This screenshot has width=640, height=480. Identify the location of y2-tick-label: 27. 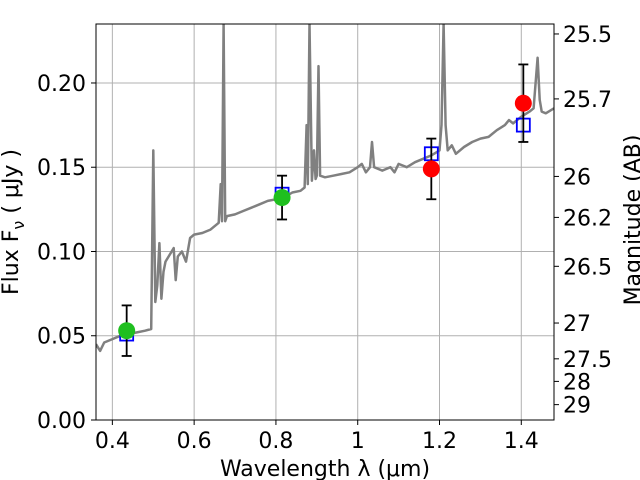
(577, 324).